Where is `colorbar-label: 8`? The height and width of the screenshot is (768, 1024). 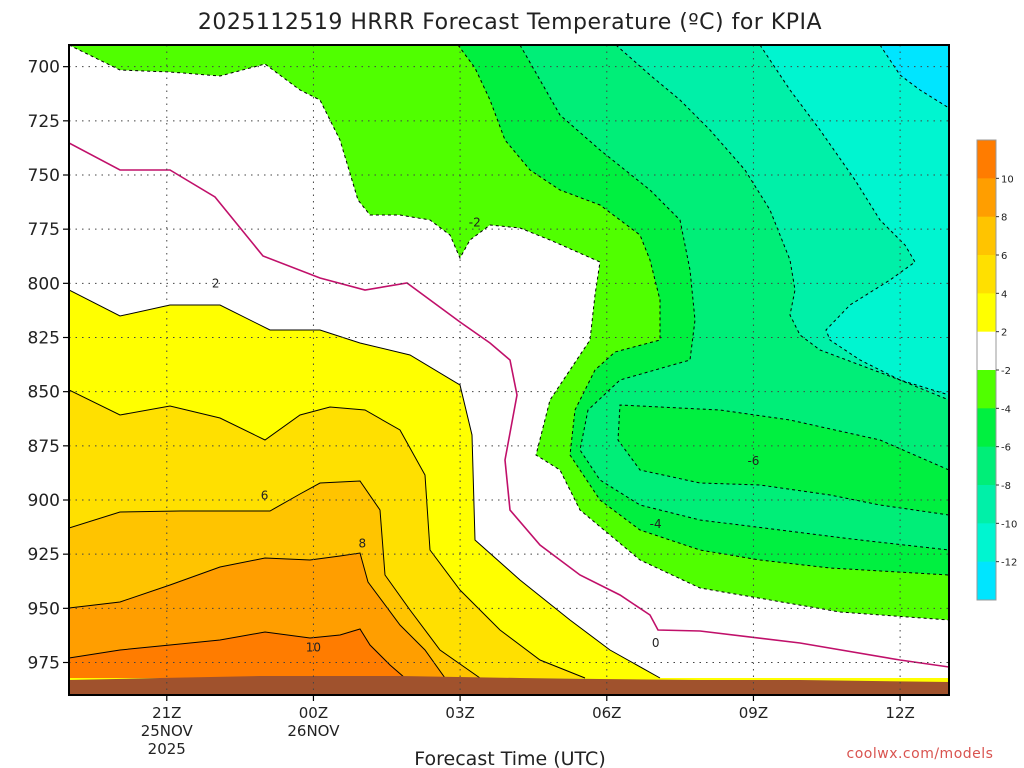
colorbar-label: 8 is located at coordinates (1004, 218).